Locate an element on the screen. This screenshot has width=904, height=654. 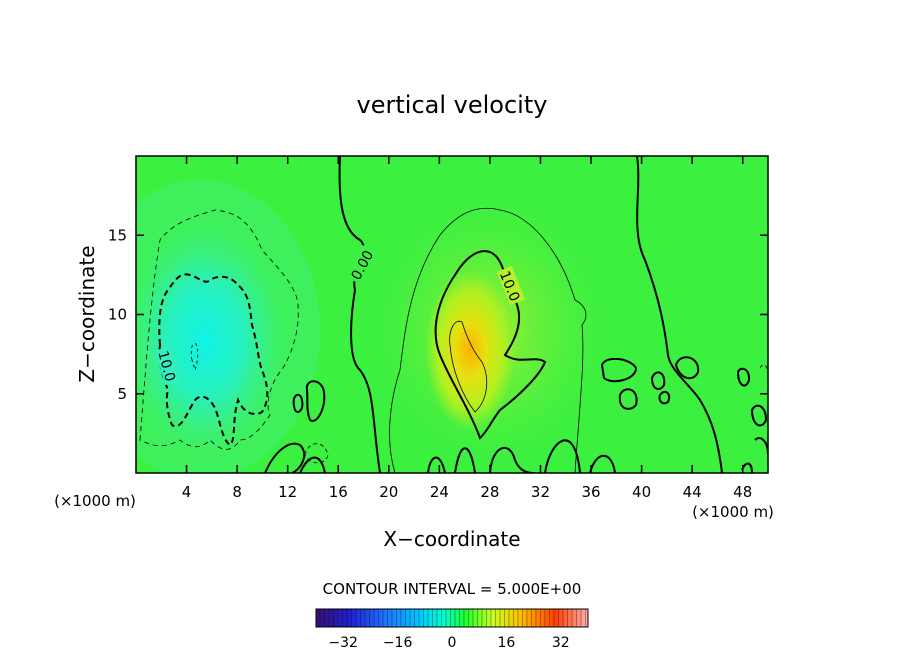
contour-label-ten-downdraft-text: 10.0 is located at coordinates (166, 366).